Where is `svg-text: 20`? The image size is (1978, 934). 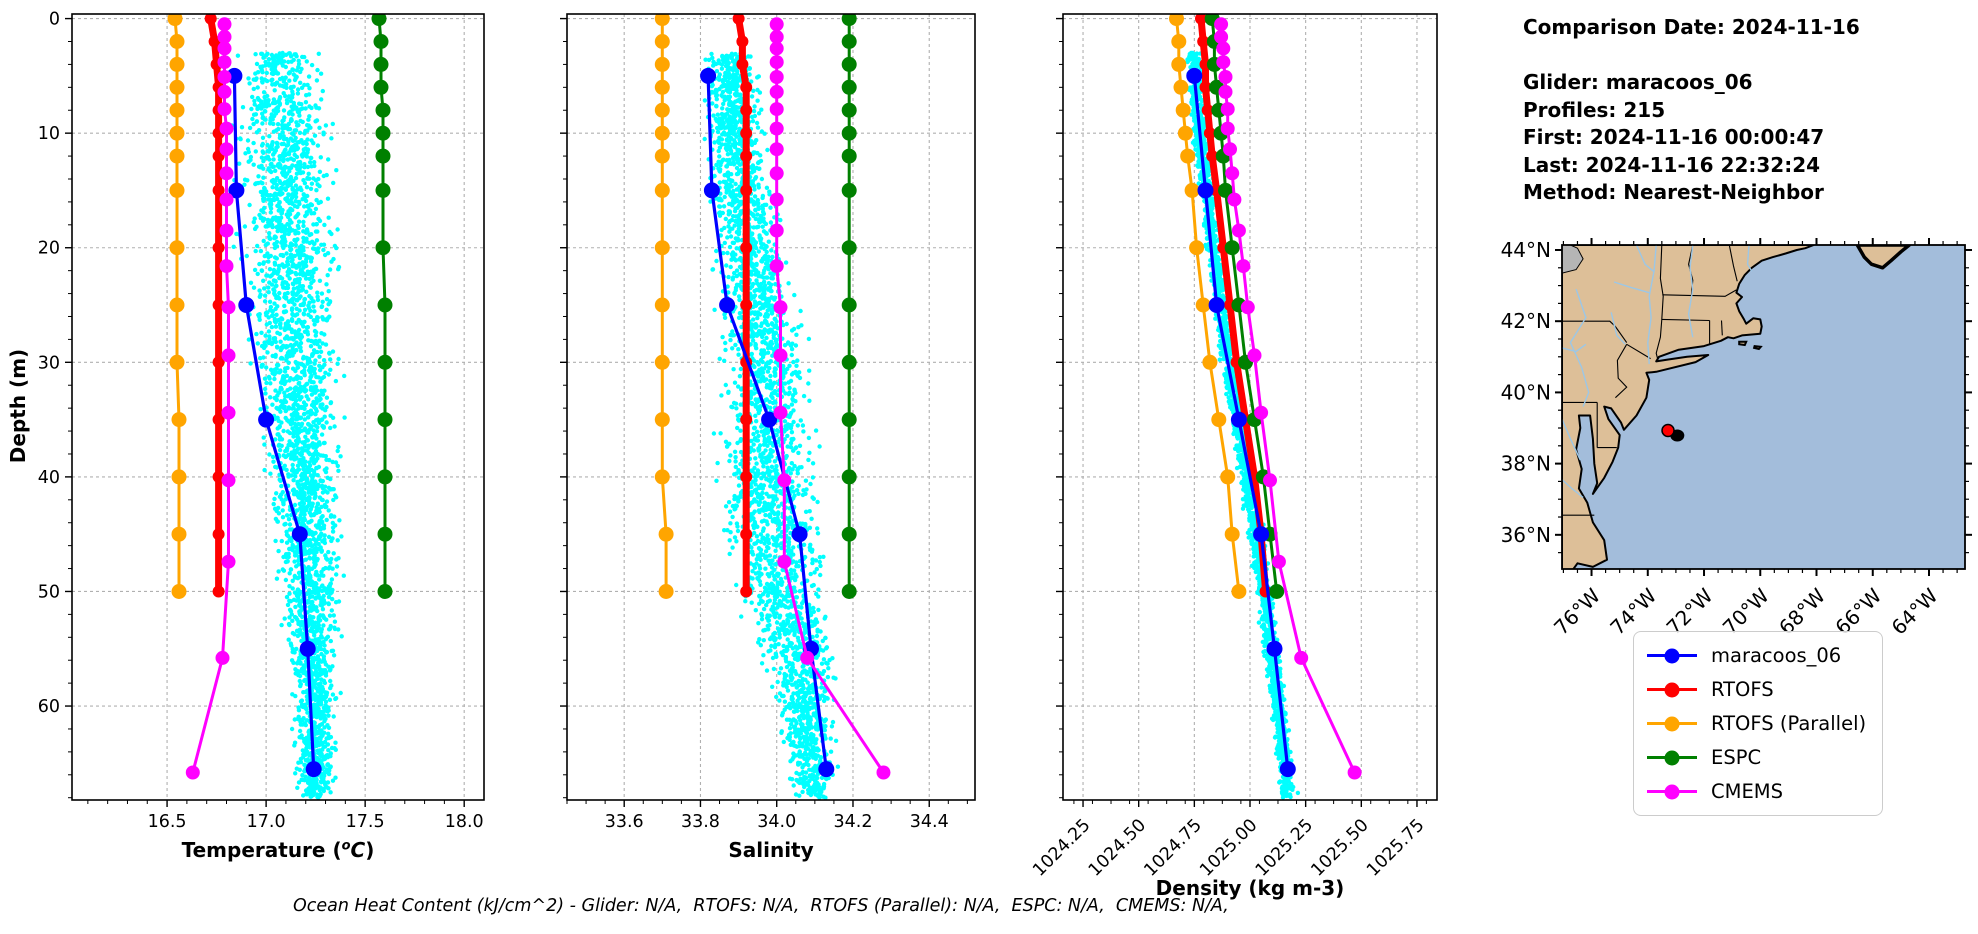
svg-text: 20 is located at coordinates (49, 249).